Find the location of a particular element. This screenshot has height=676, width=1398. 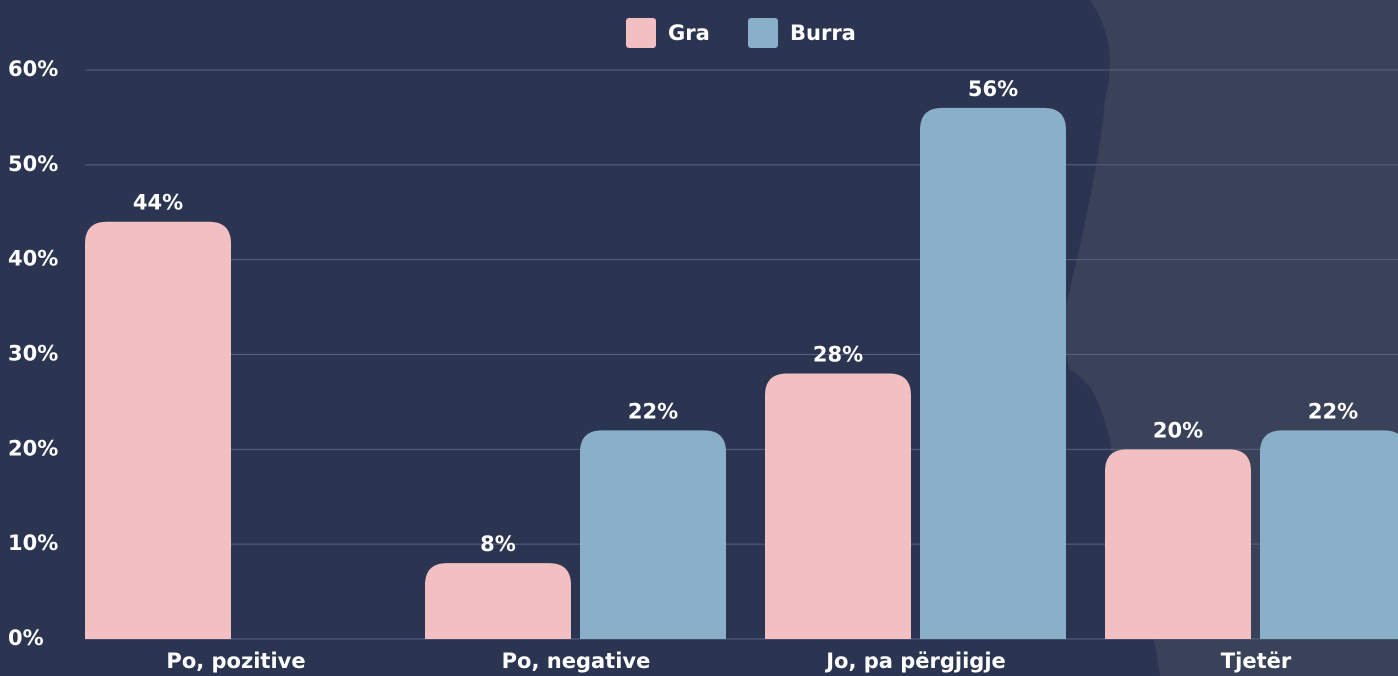

legend-label: Burra is located at coordinates (823, 33).